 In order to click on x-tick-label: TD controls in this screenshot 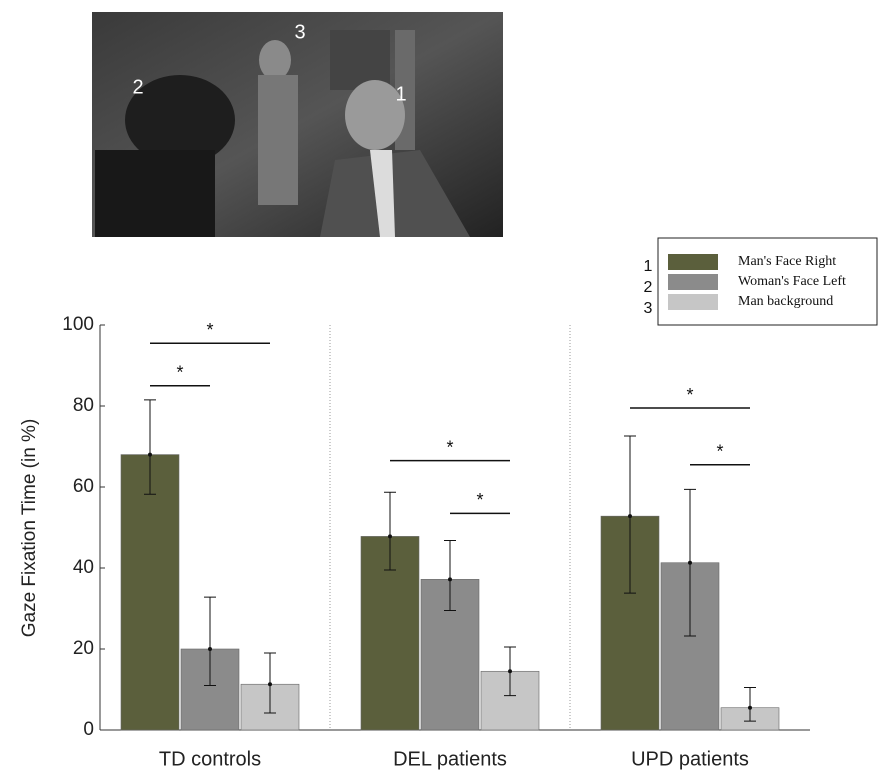, I will do `click(210, 759)`.